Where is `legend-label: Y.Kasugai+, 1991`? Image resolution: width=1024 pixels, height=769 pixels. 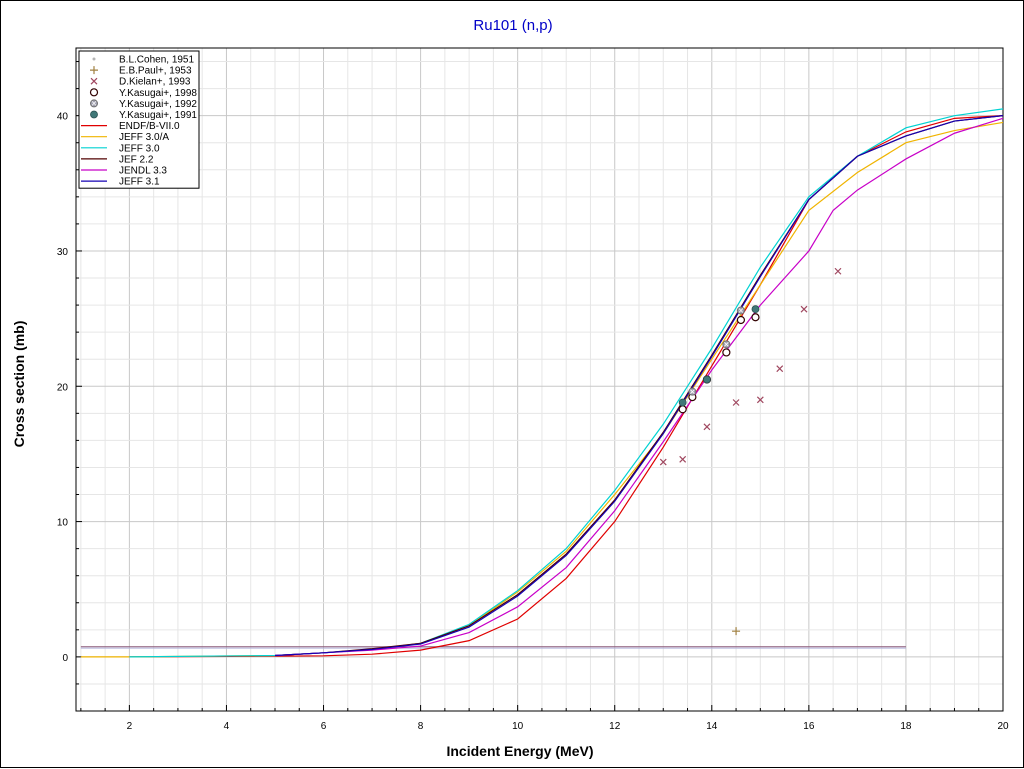
legend-label: Y.Kasugai+, 1991 is located at coordinates (158, 115).